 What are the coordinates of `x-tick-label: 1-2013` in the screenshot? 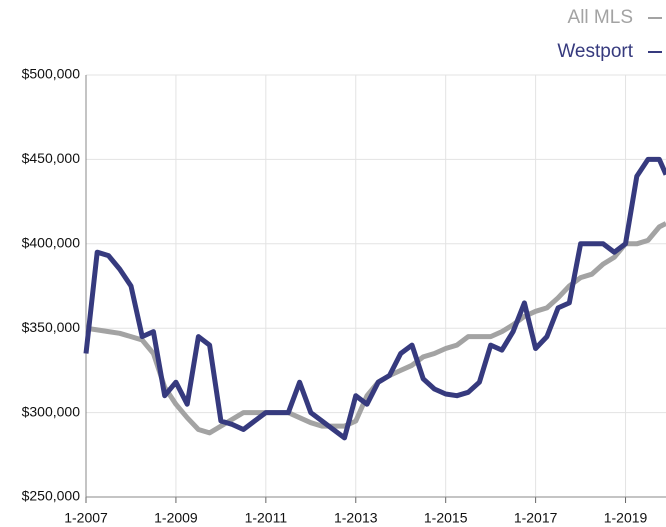 It's located at (356, 518).